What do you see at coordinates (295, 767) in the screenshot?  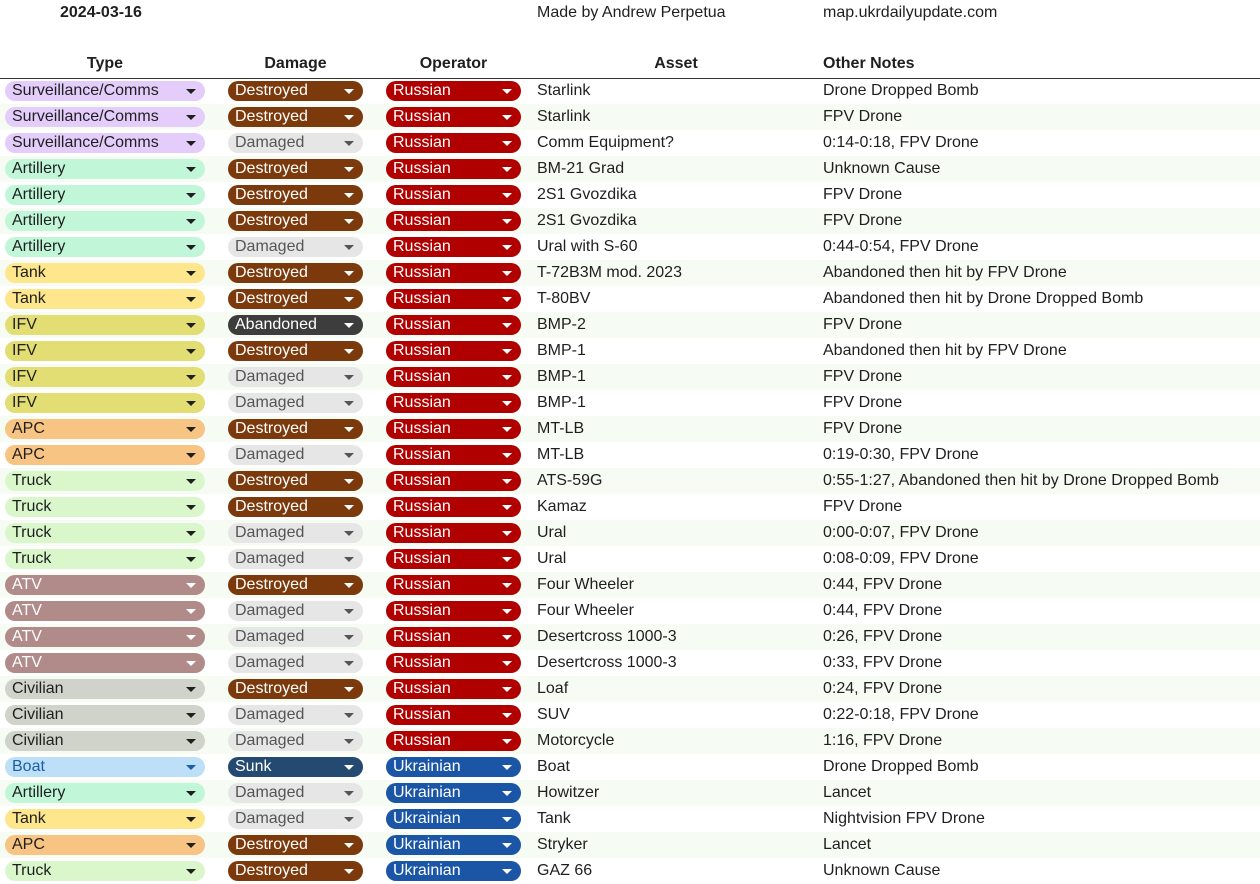 I see `damage-dropdown: Sunk` at bounding box center [295, 767].